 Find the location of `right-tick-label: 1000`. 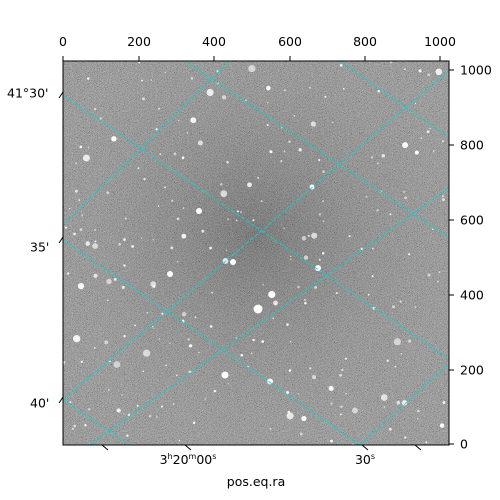

right-tick-label: 1000 is located at coordinates (476, 70).